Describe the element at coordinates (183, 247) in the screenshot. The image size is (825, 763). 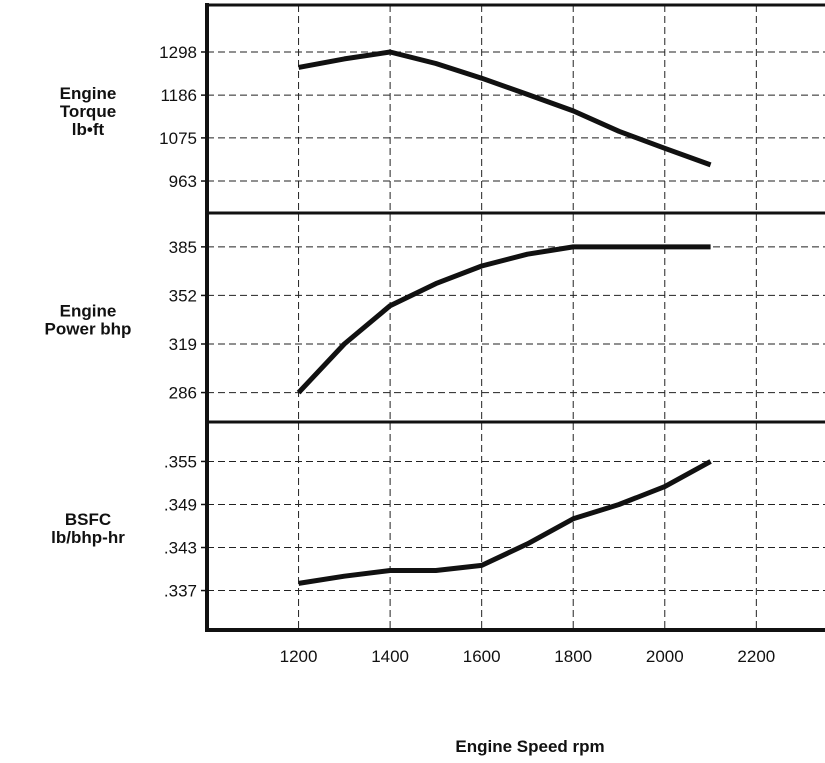
I see `y-tick-label: 385` at that location.